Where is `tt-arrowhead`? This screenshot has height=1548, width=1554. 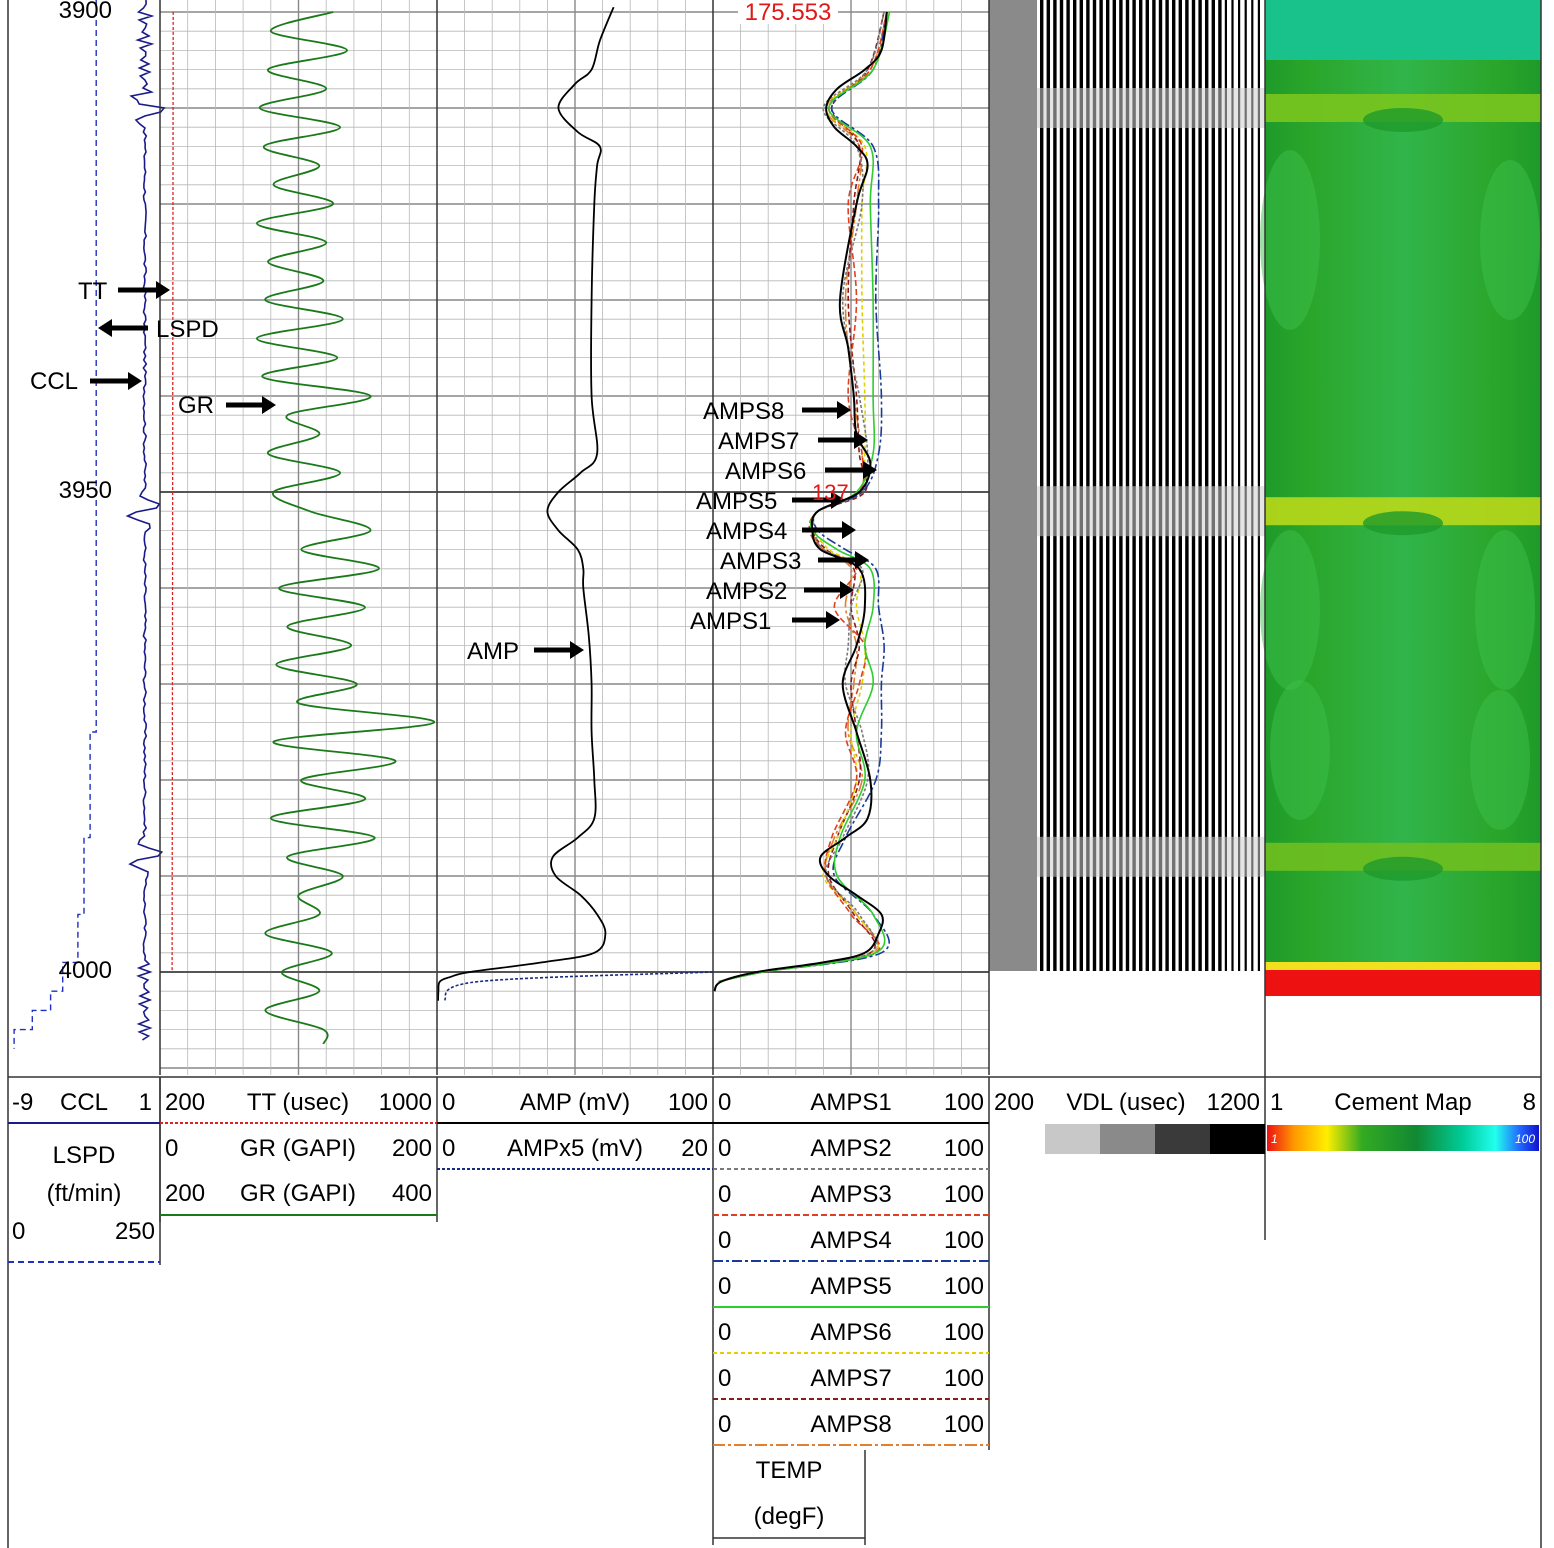 tt-arrowhead is located at coordinates (163, 290).